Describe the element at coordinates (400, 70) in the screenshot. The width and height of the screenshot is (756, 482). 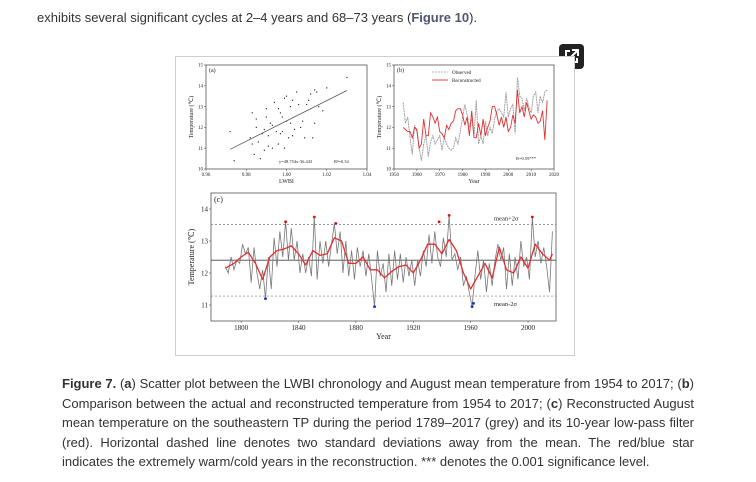
I see `panel-label: (b)` at that location.